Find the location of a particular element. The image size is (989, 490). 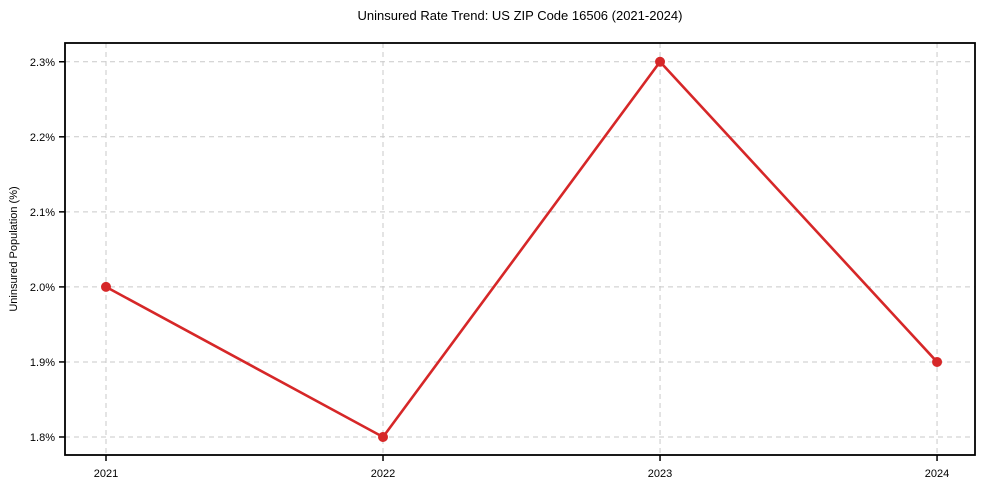

x-tick-label: 2024 is located at coordinates (937, 474).